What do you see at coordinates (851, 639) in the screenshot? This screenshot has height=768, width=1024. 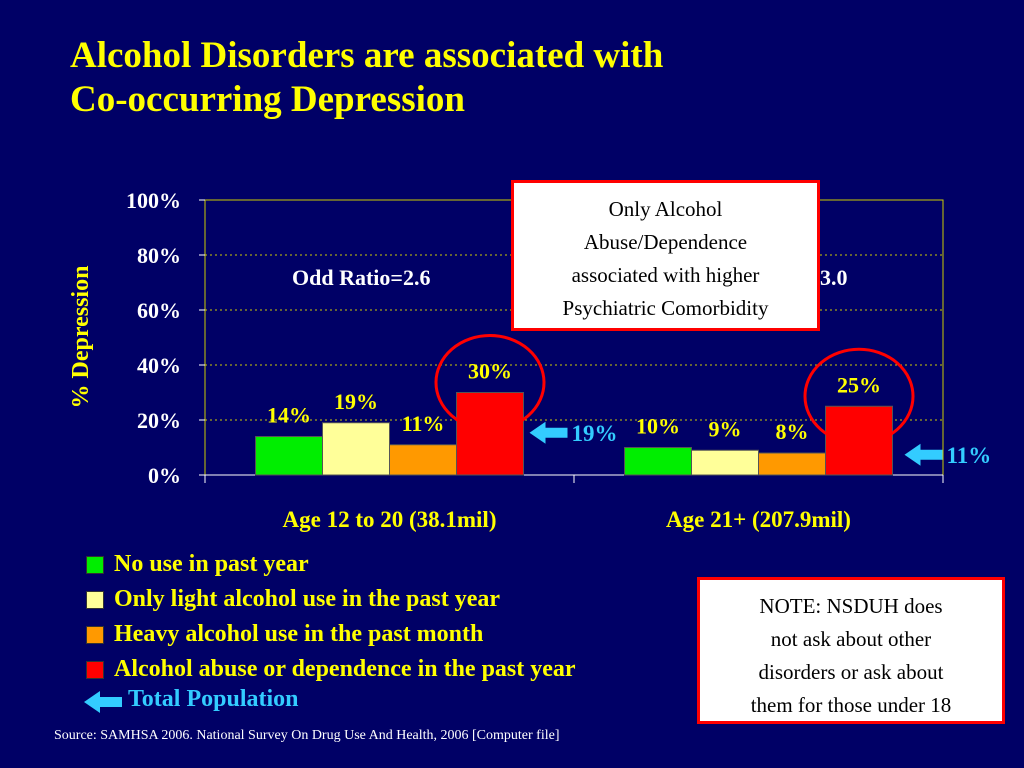 I see `note-line: not ask about other` at bounding box center [851, 639].